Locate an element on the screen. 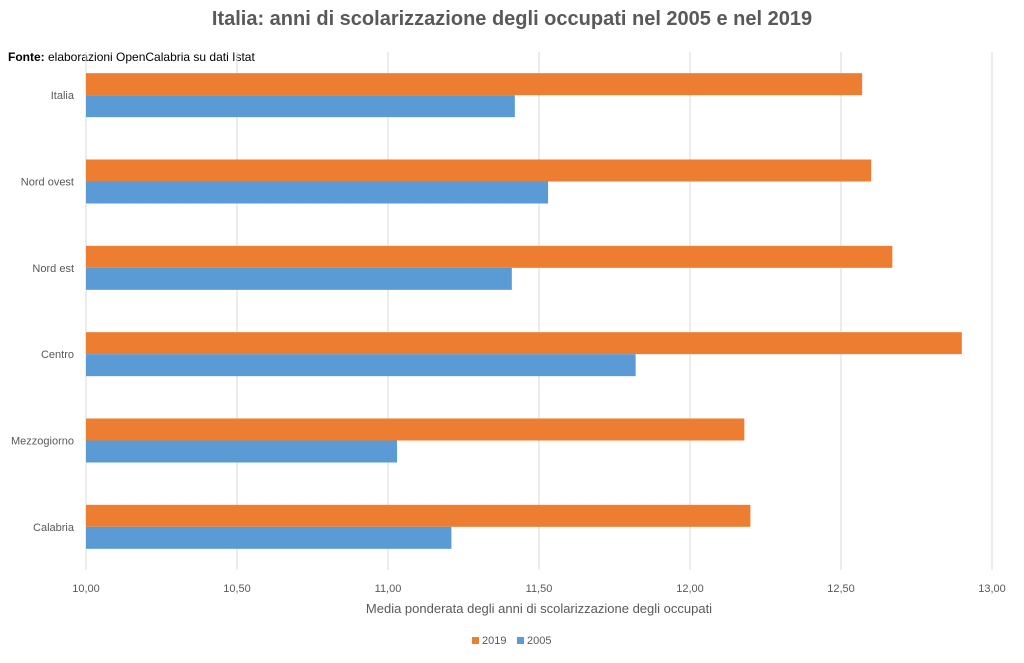  category-label: Mezzogiorno is located at coordinates (42, 442).